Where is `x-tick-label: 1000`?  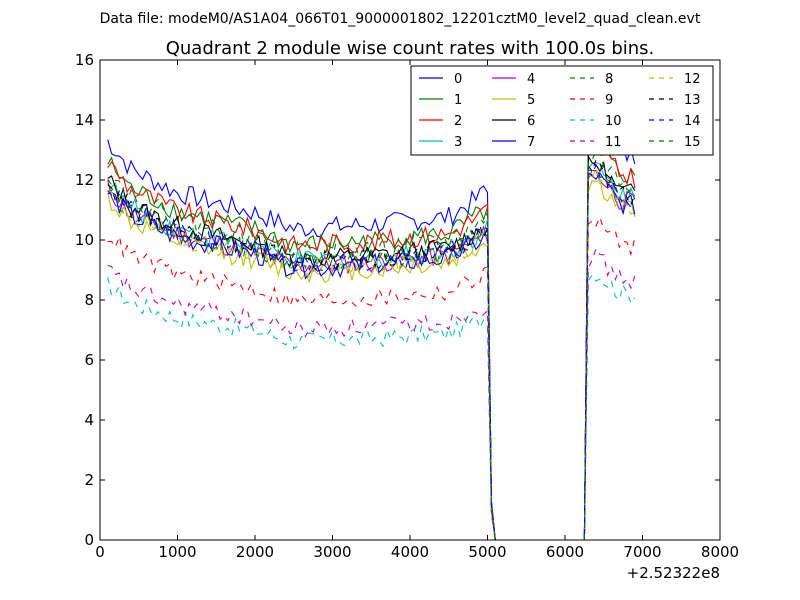
x-tick-label: 1000 is located at coordinates (177, 552).